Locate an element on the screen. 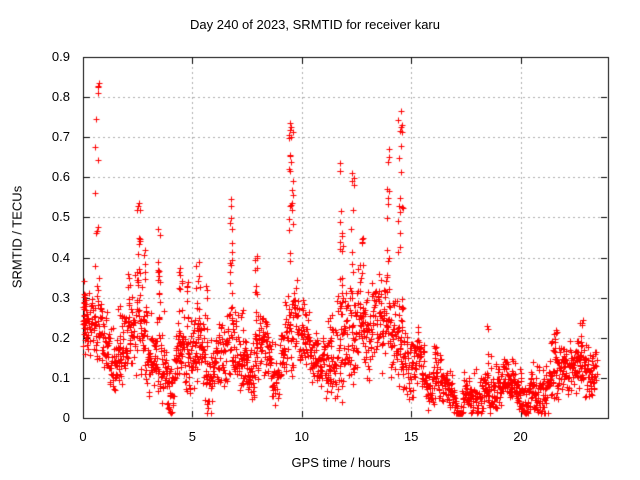  x-tick-label: 5 is located at coordinates (192, 436).